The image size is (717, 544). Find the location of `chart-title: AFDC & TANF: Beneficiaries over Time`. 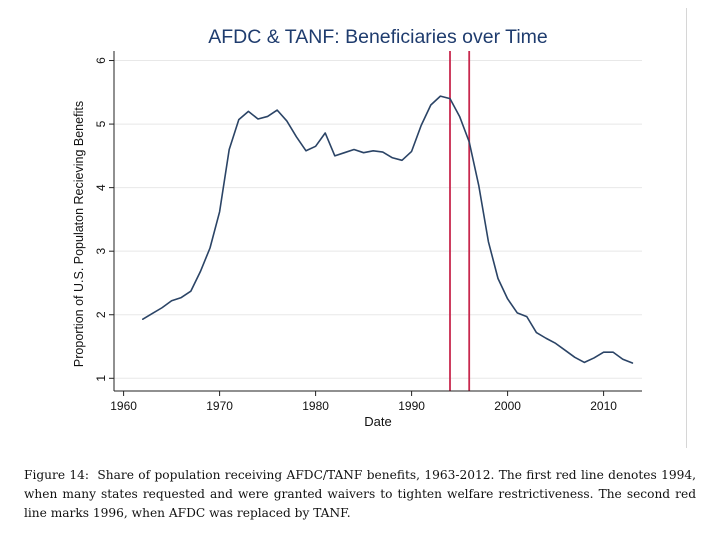

chart-title: AFDC & TANF: Beneficiaries over Time is located at coordinates (378, 37).